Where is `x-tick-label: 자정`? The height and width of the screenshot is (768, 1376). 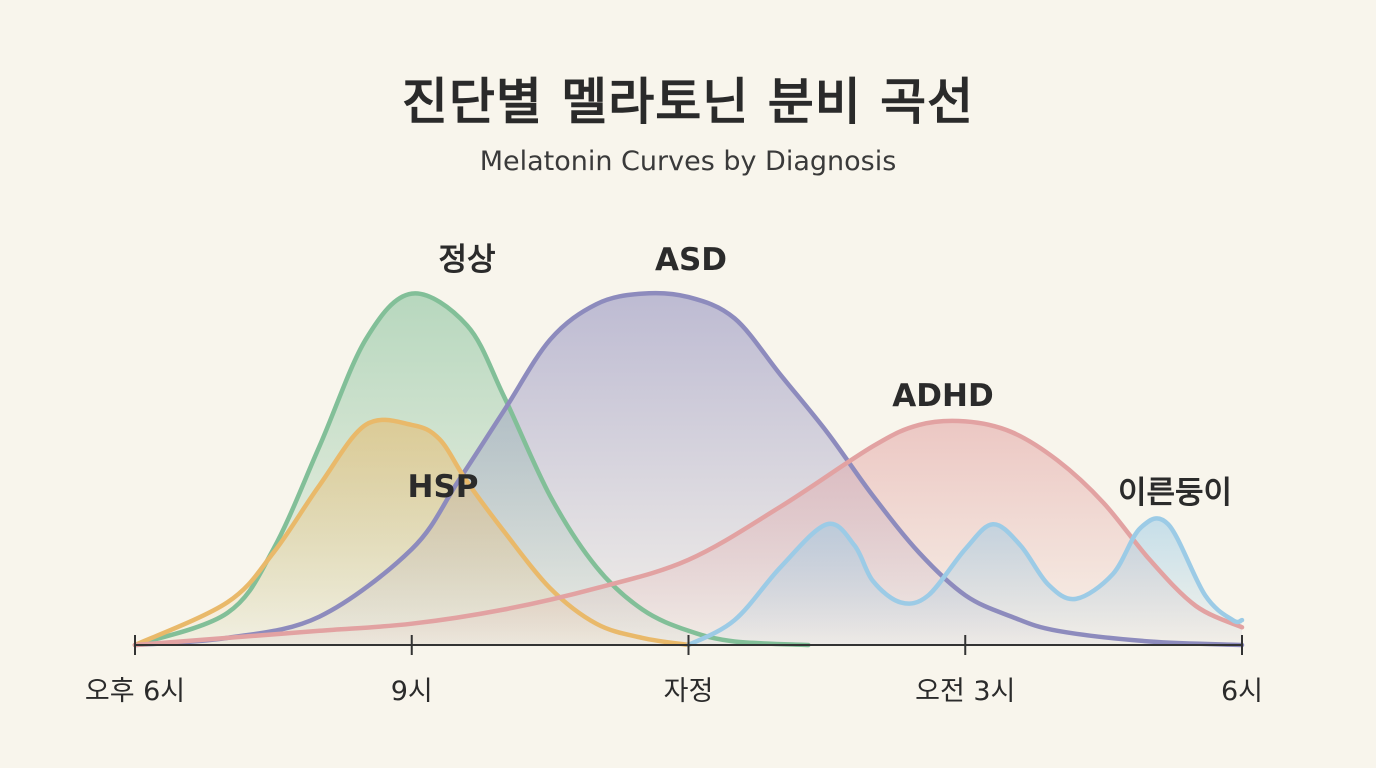 x-tick-label: 자정 is located at coordinates (689, 691).